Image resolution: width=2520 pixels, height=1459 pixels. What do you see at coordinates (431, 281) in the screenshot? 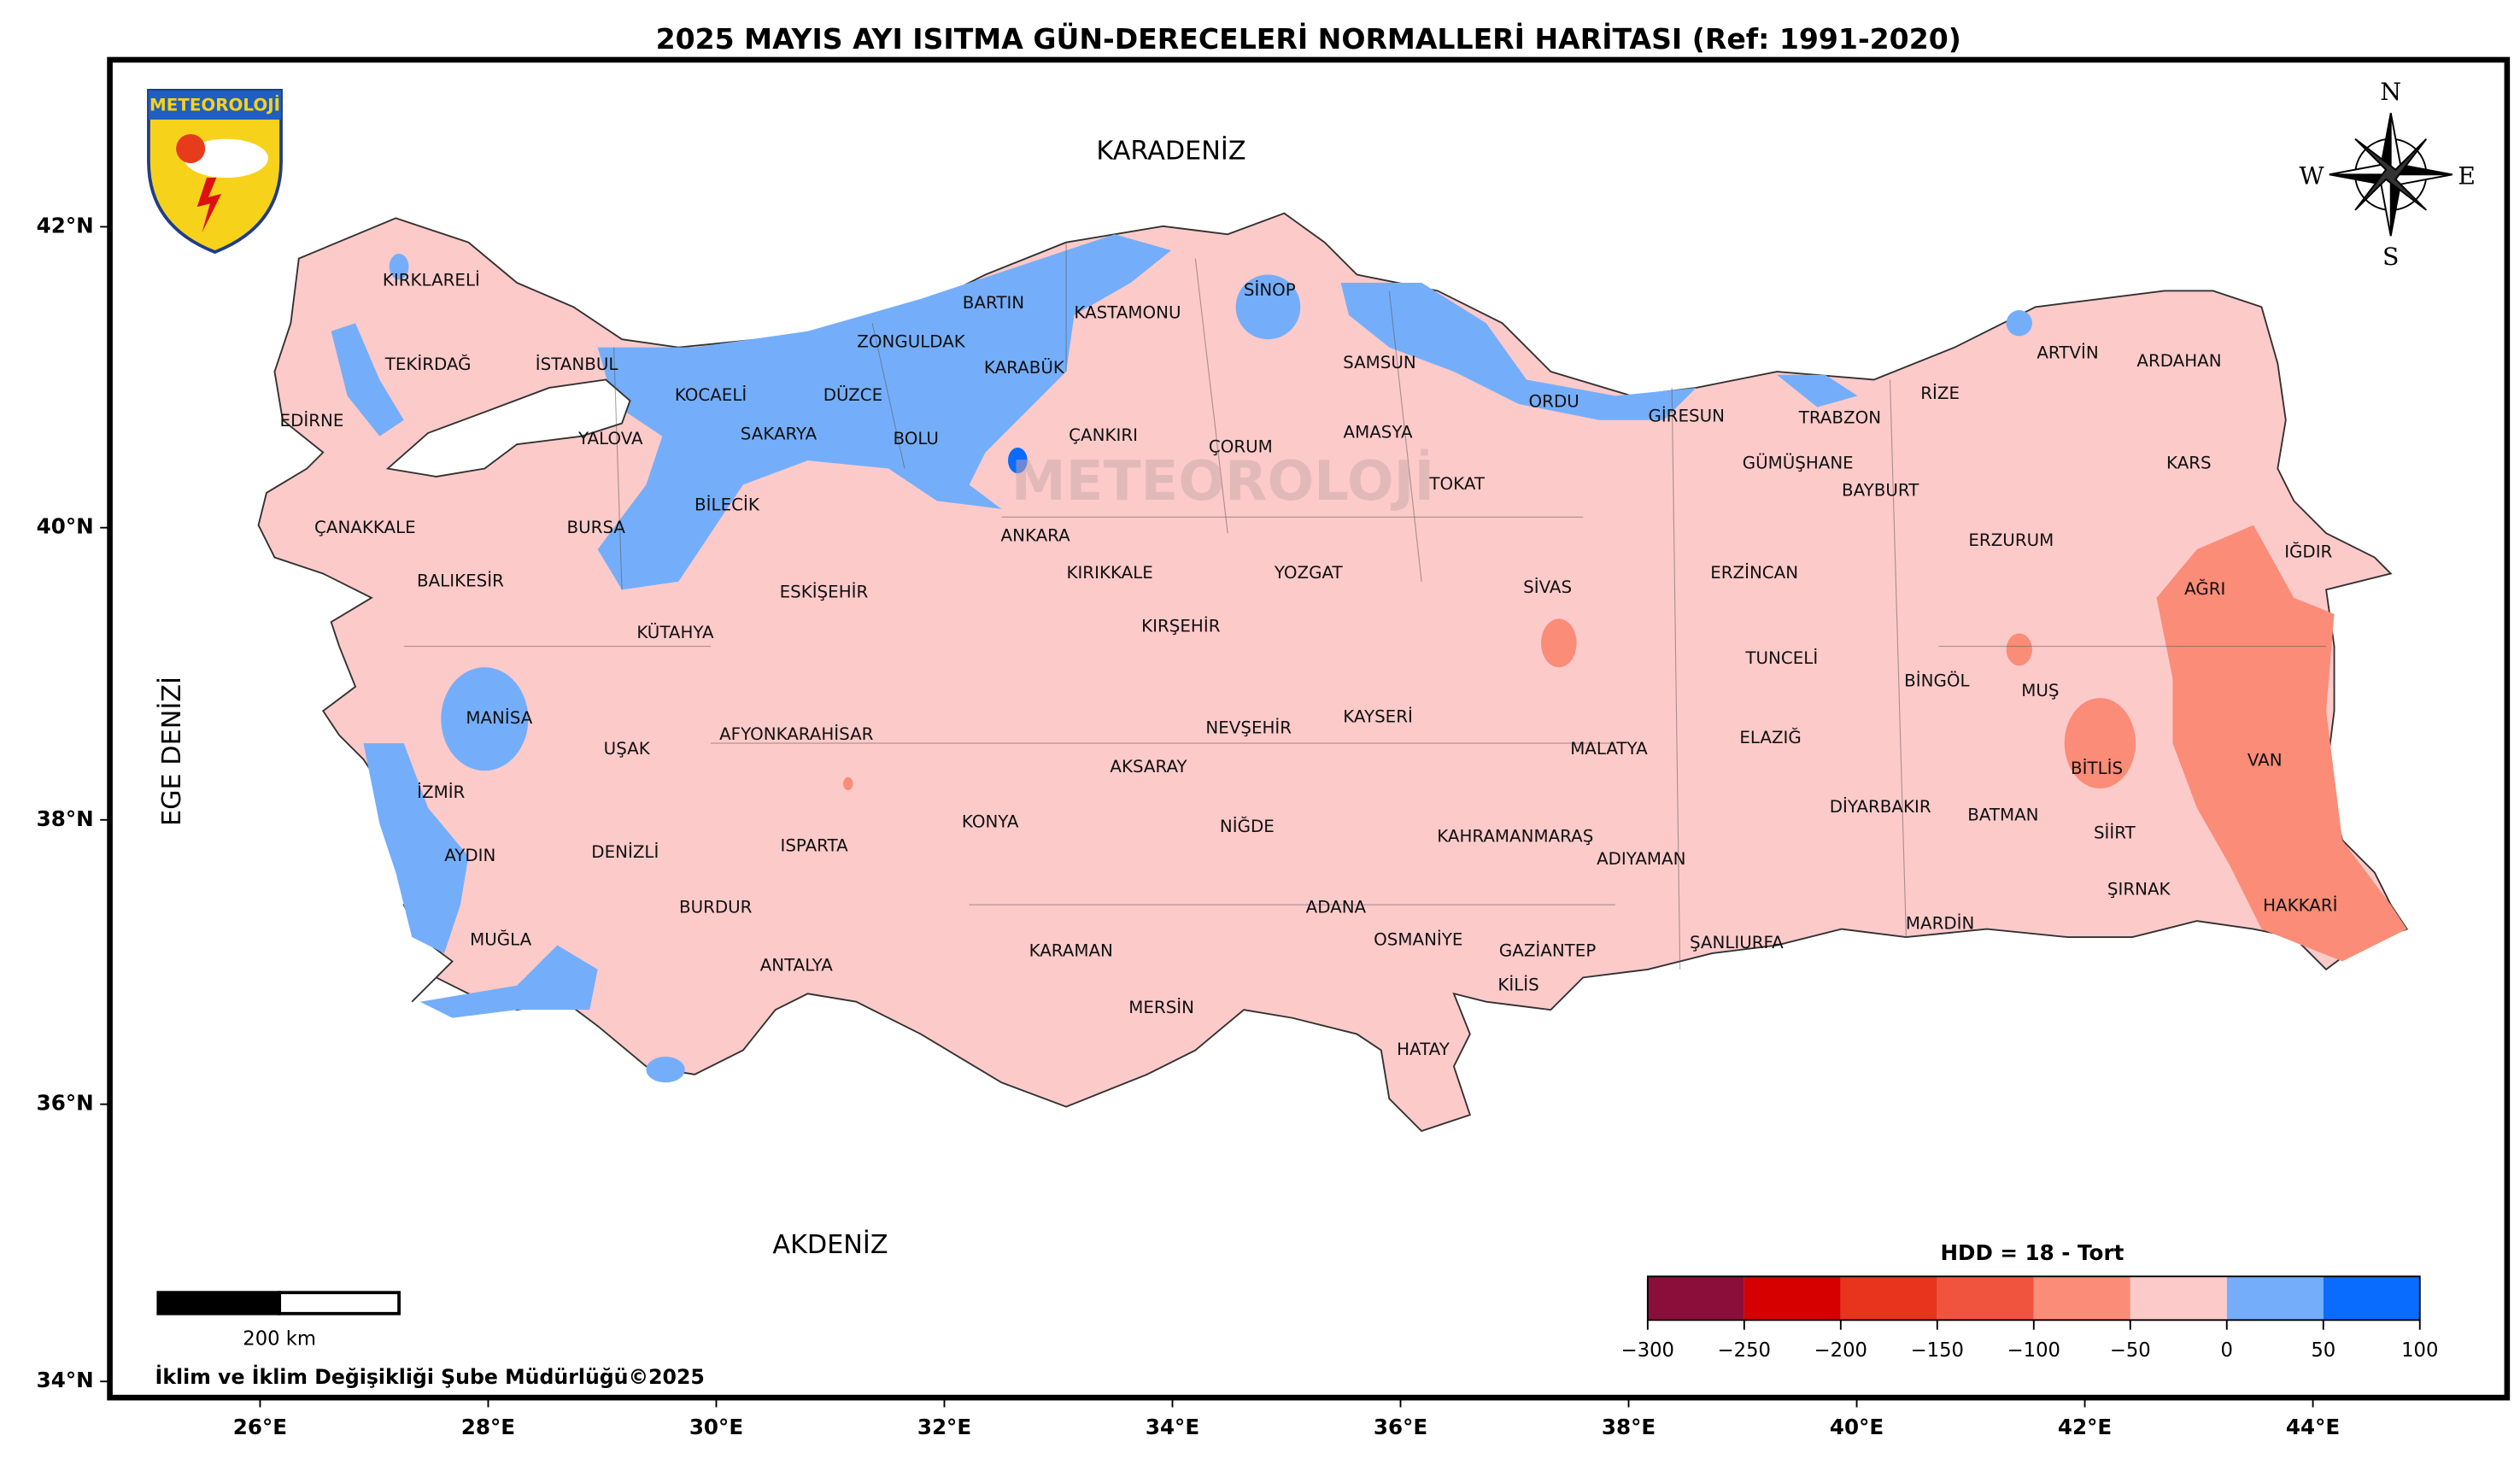
I see `province-label: KIRKLARELİ` at bounding box center [431, 281].